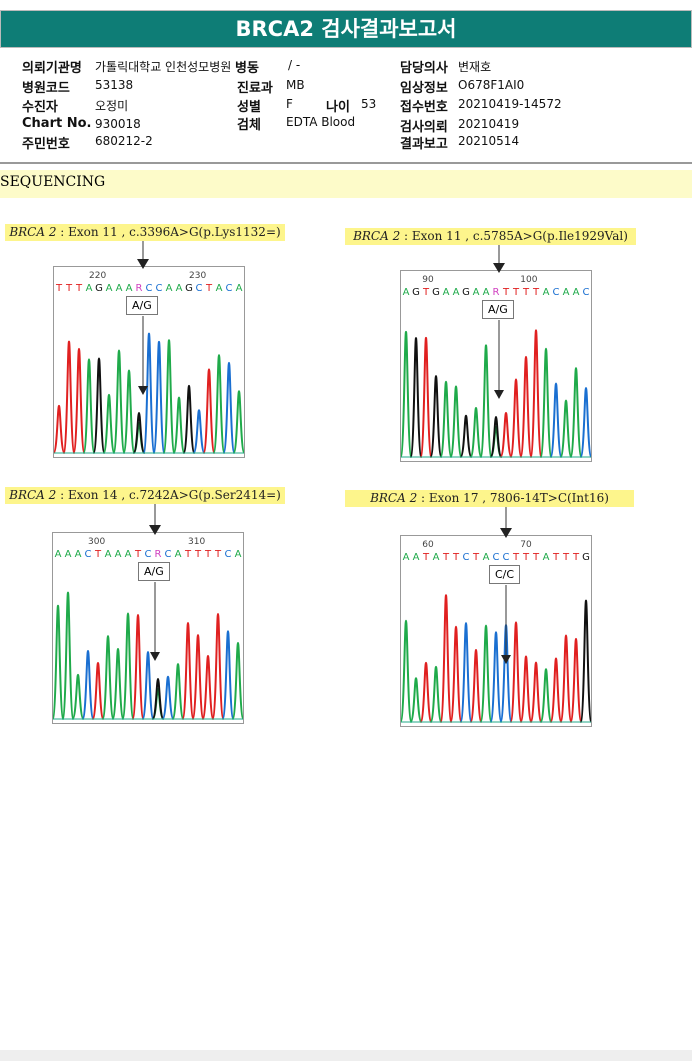 The height and width of the screenshot is (1061, 692). What do you see at coordinates (142, 305) in the screenshot?
I see `genotype-call: A/G` at bounding box center [142, 305].